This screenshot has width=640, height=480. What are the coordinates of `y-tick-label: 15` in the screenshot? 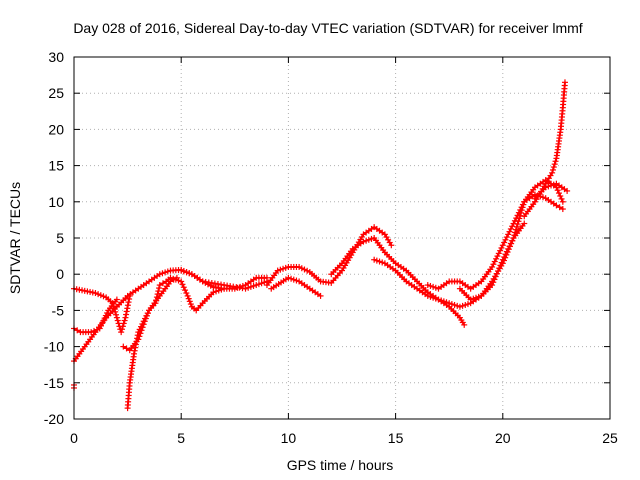 It's located at (56, 166).